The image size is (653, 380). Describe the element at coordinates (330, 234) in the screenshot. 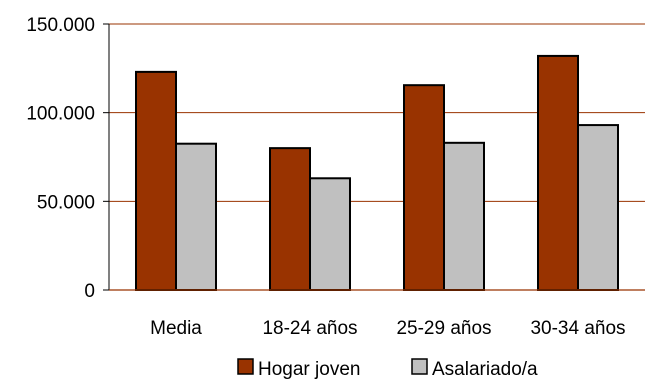

I see `bar-asalariado-a-18-24-a-os` at that location.